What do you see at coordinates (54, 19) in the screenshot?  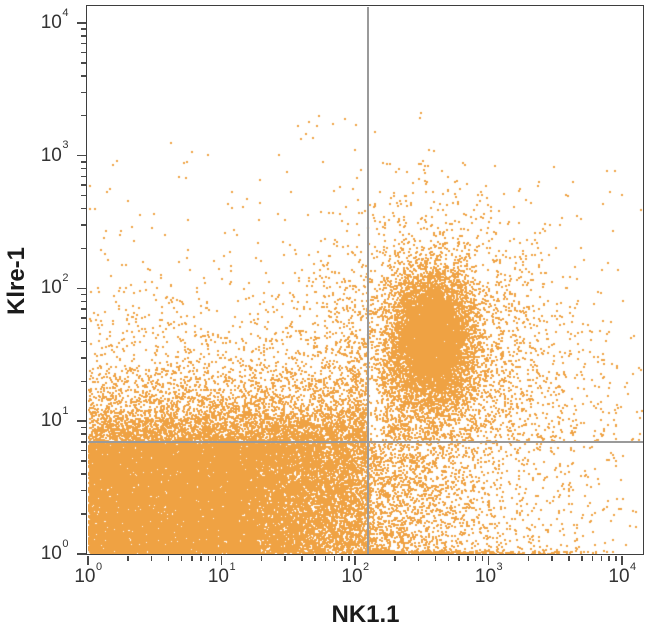 I see `y-tick-label: 10⁴` at bounding box center [54, 19].